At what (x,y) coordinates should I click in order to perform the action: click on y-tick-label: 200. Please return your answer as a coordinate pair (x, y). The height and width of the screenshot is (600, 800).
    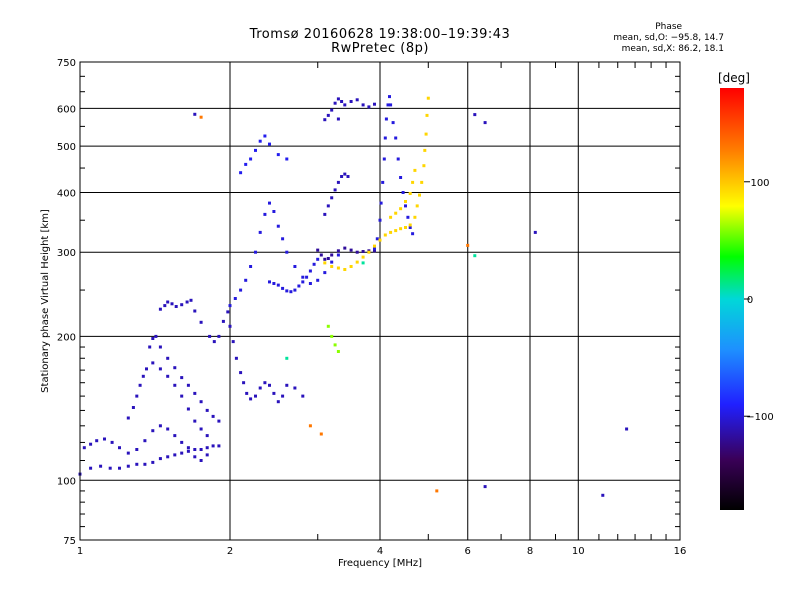
    Looking at the image, I should click on (66, 337).